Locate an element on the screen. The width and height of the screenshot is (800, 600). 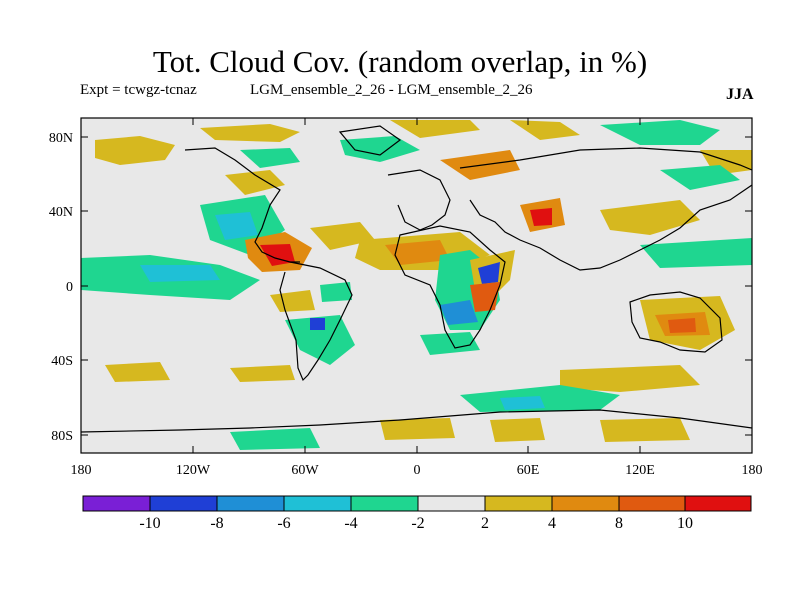
experiment-label: Expt = tcwgz-tcnaz is located at coordinates (138, 90).